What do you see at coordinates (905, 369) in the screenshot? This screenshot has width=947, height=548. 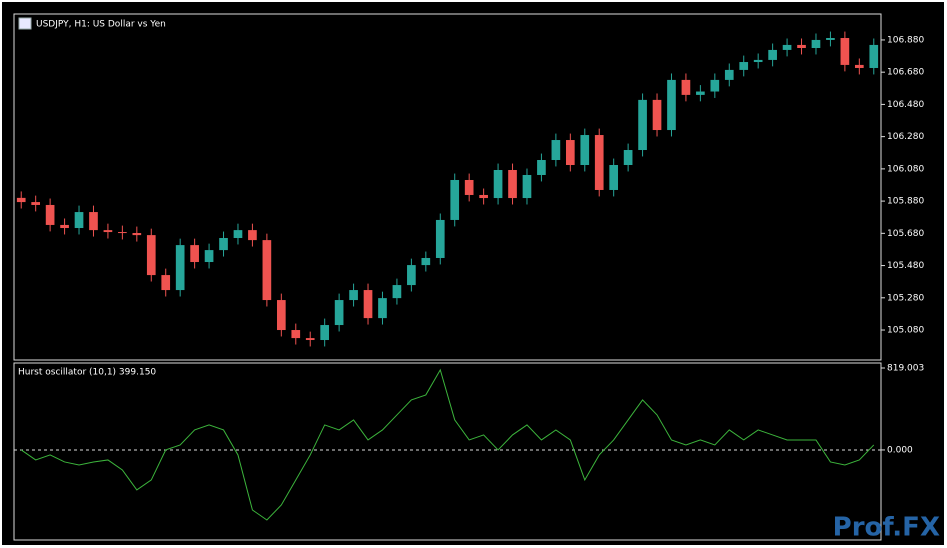 I see `y-tick-label: 819.003` at bounding box center [905, 369].